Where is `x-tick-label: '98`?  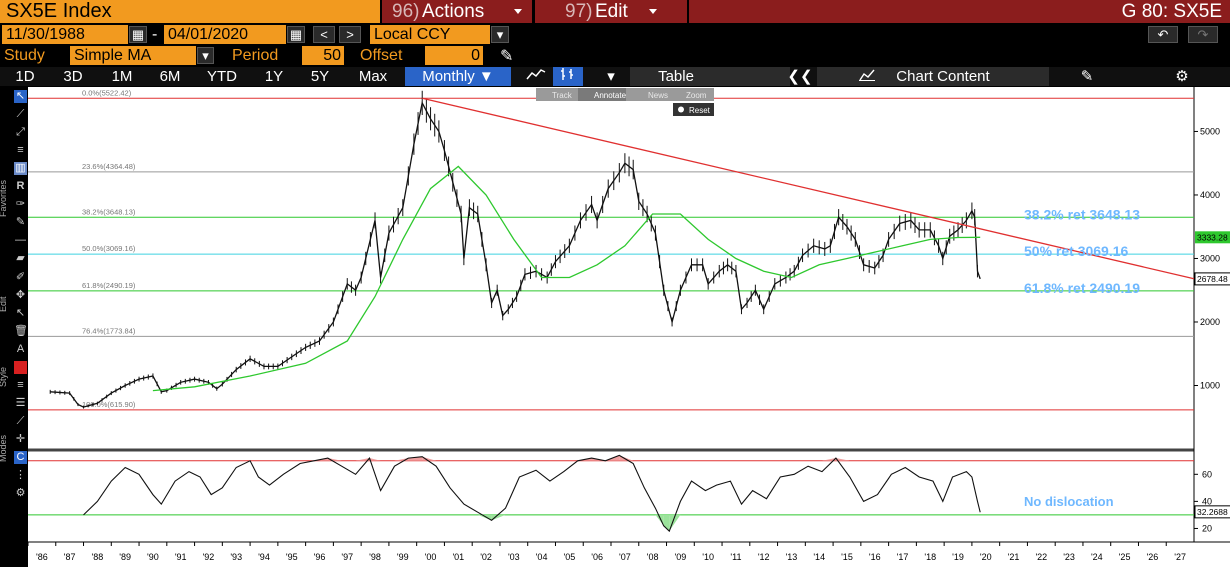 x-tick-label: '98 is located at coordinates (375, 557).